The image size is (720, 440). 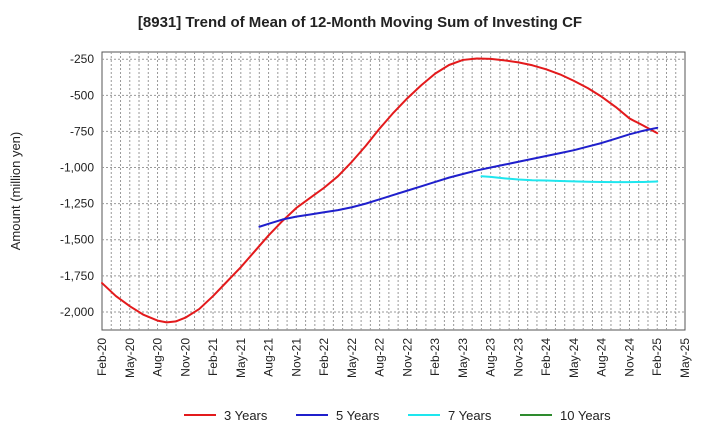 I want to click on x-tick-label: Aug-24, so click(x=602, y=357).